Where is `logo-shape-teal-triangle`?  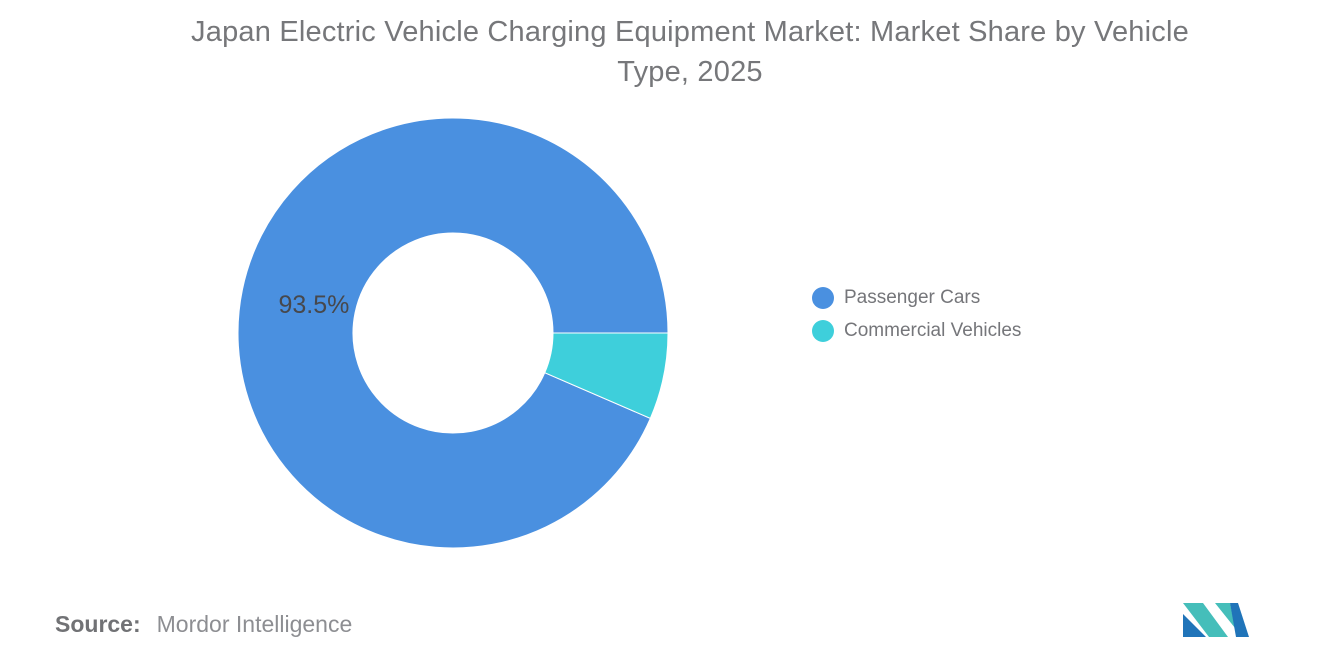 logo-shape-teal-triangle is located at coordinates (1225, 615).